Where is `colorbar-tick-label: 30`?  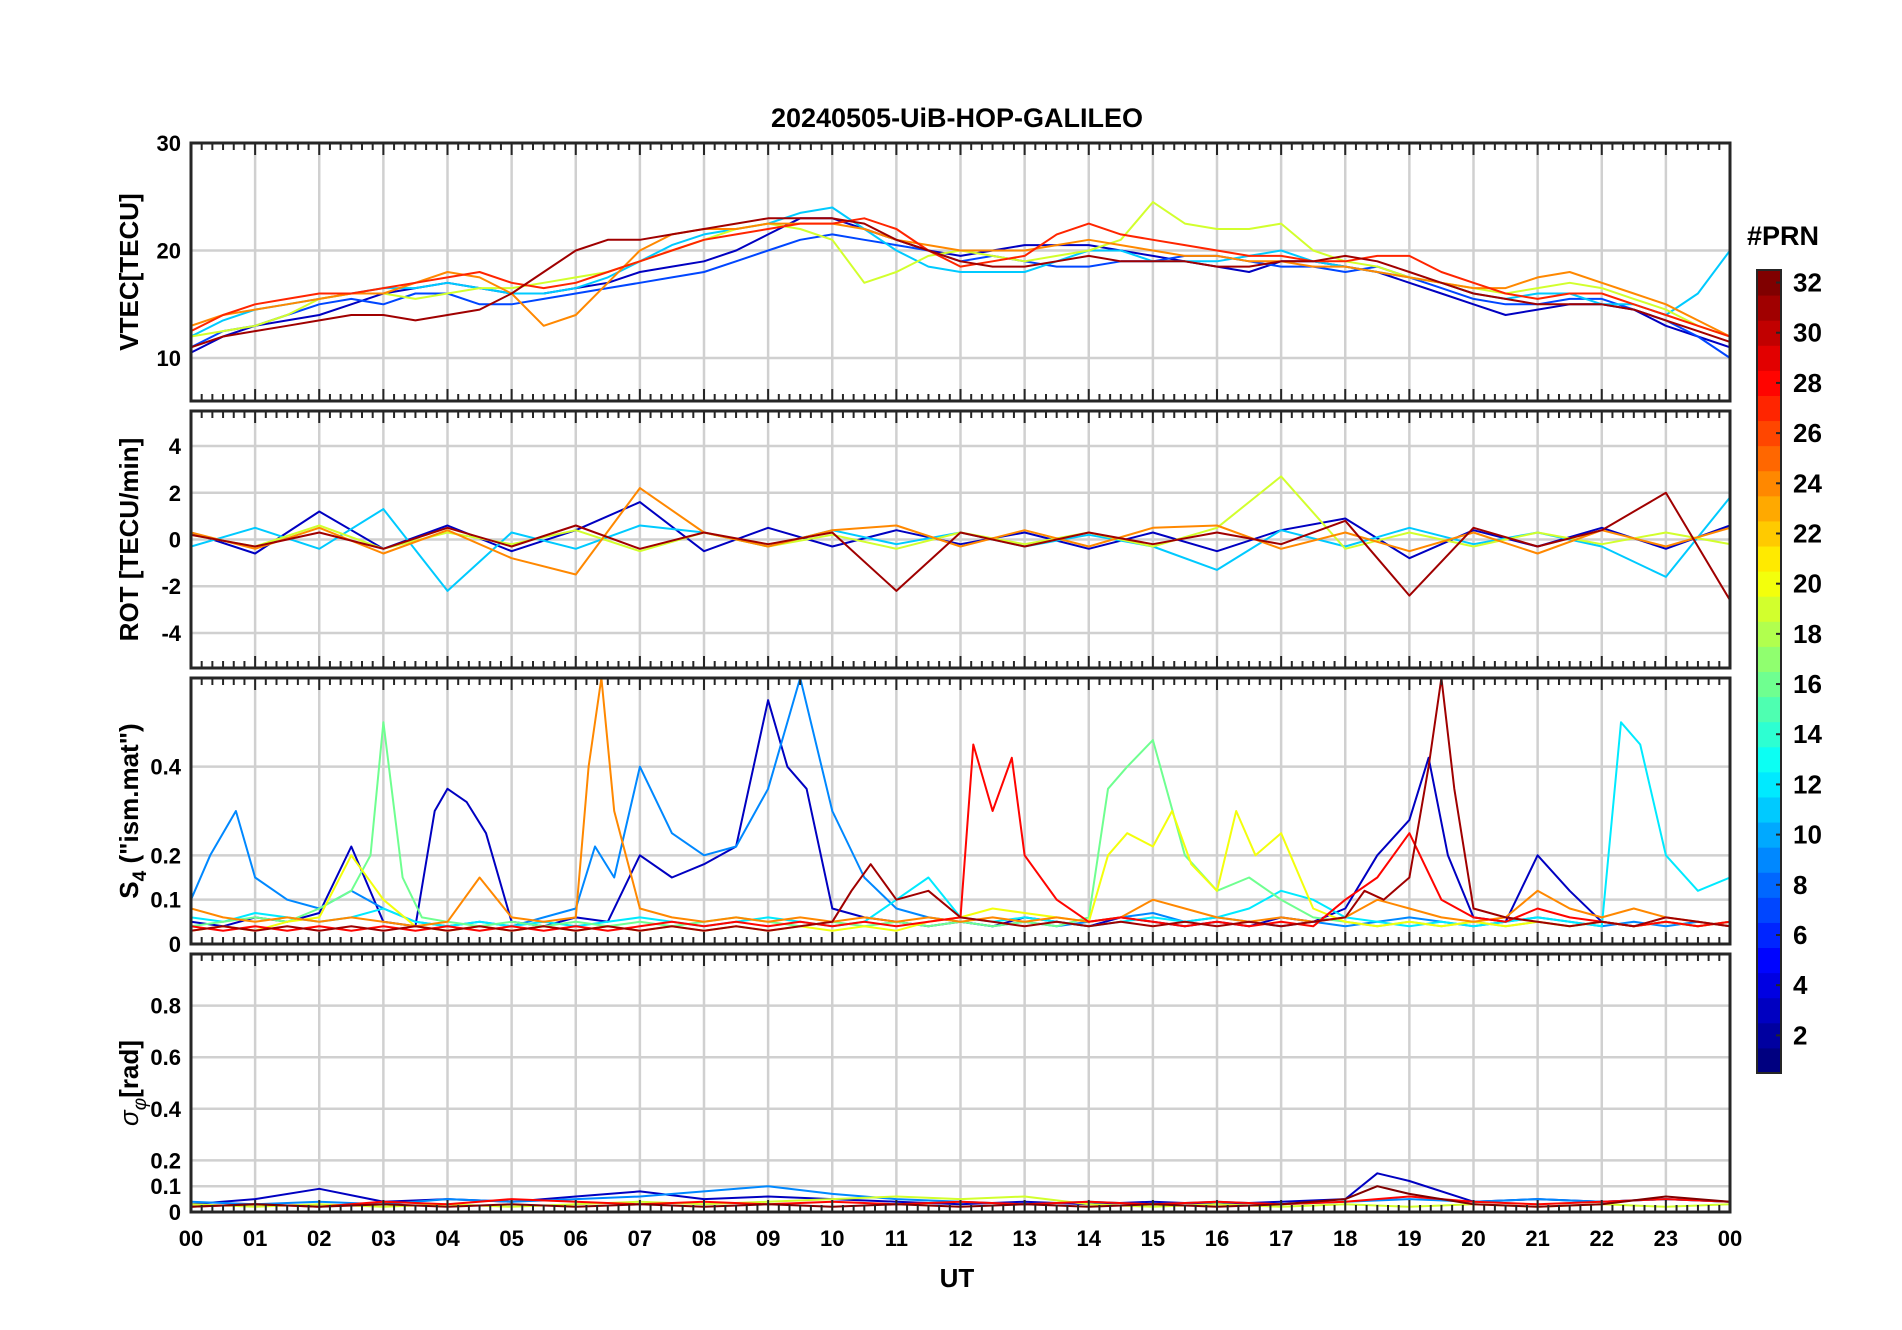
colorbar-tick-label: 30 is located at coordinates (1807, 333).